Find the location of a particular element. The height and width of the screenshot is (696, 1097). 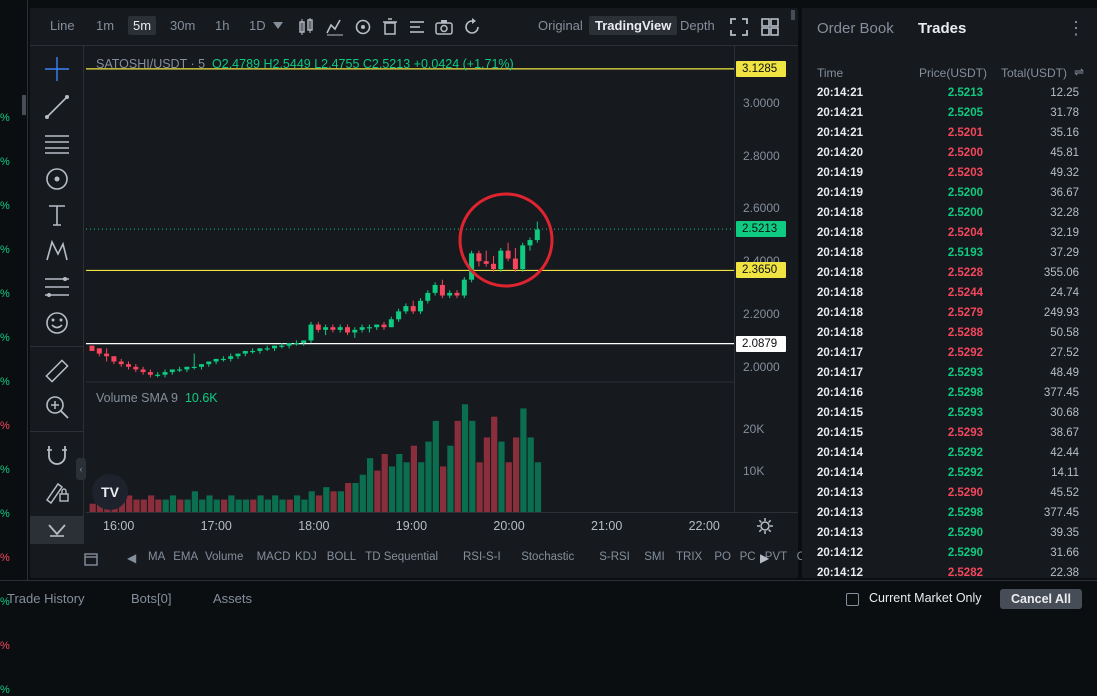

pattern-tool-icon is located at coordinates (57, 251).